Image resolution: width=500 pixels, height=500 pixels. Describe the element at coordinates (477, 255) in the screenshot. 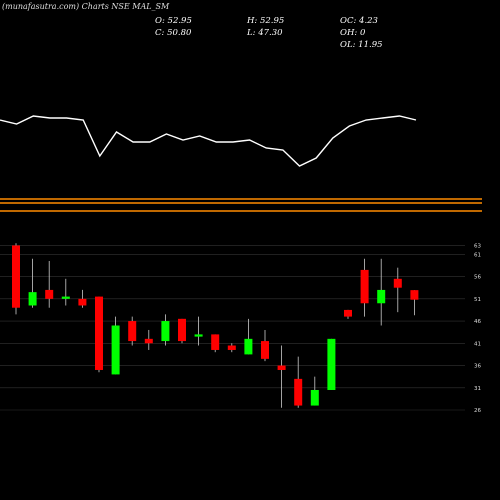

I see `y-tick-label: 61` at that location.